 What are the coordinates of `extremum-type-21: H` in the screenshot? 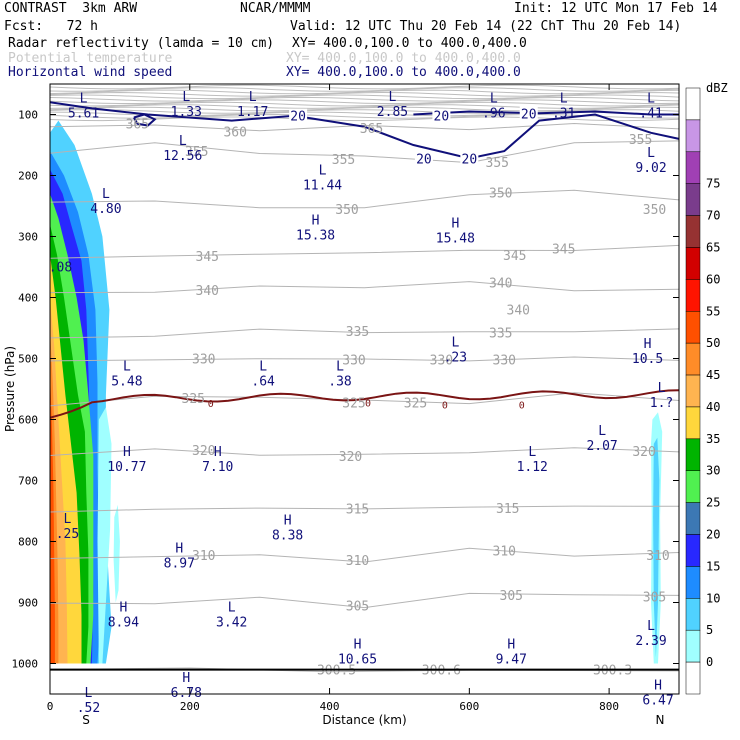 It's located at (127, 452).